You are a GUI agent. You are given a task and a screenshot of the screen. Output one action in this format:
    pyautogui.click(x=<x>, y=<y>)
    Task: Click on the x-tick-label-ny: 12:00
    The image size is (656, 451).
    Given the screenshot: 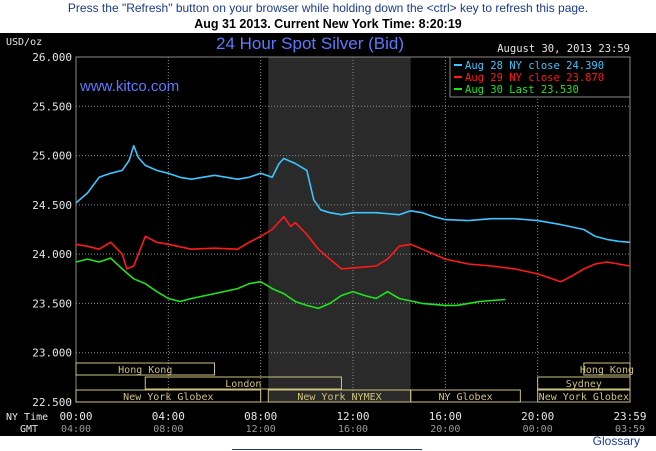 What is the action you would take?
    pyautogui.click(x=352, y=416)
    